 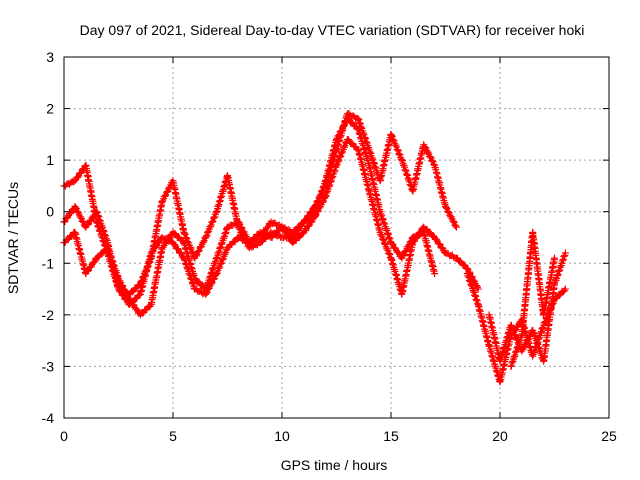 What do you see at coordinates (50, 109) in the screenshot?
I see `y-tick-label: 2` at bounding box center [50, 109].